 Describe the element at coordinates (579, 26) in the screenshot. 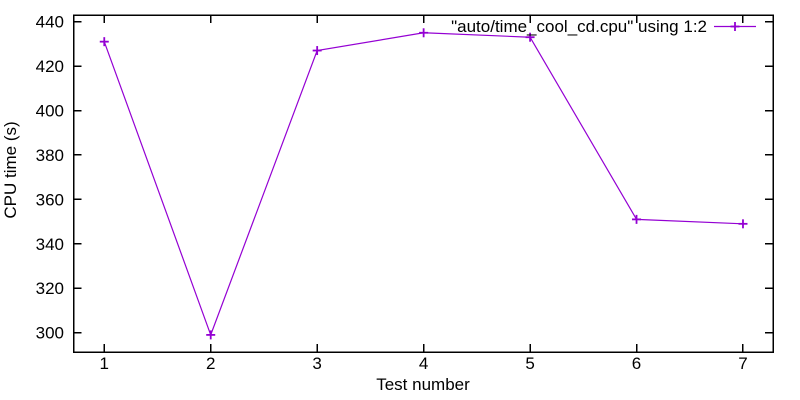

I see `legend-label: "auto/time_cool_cd.cpu" using 1:2` at that location.